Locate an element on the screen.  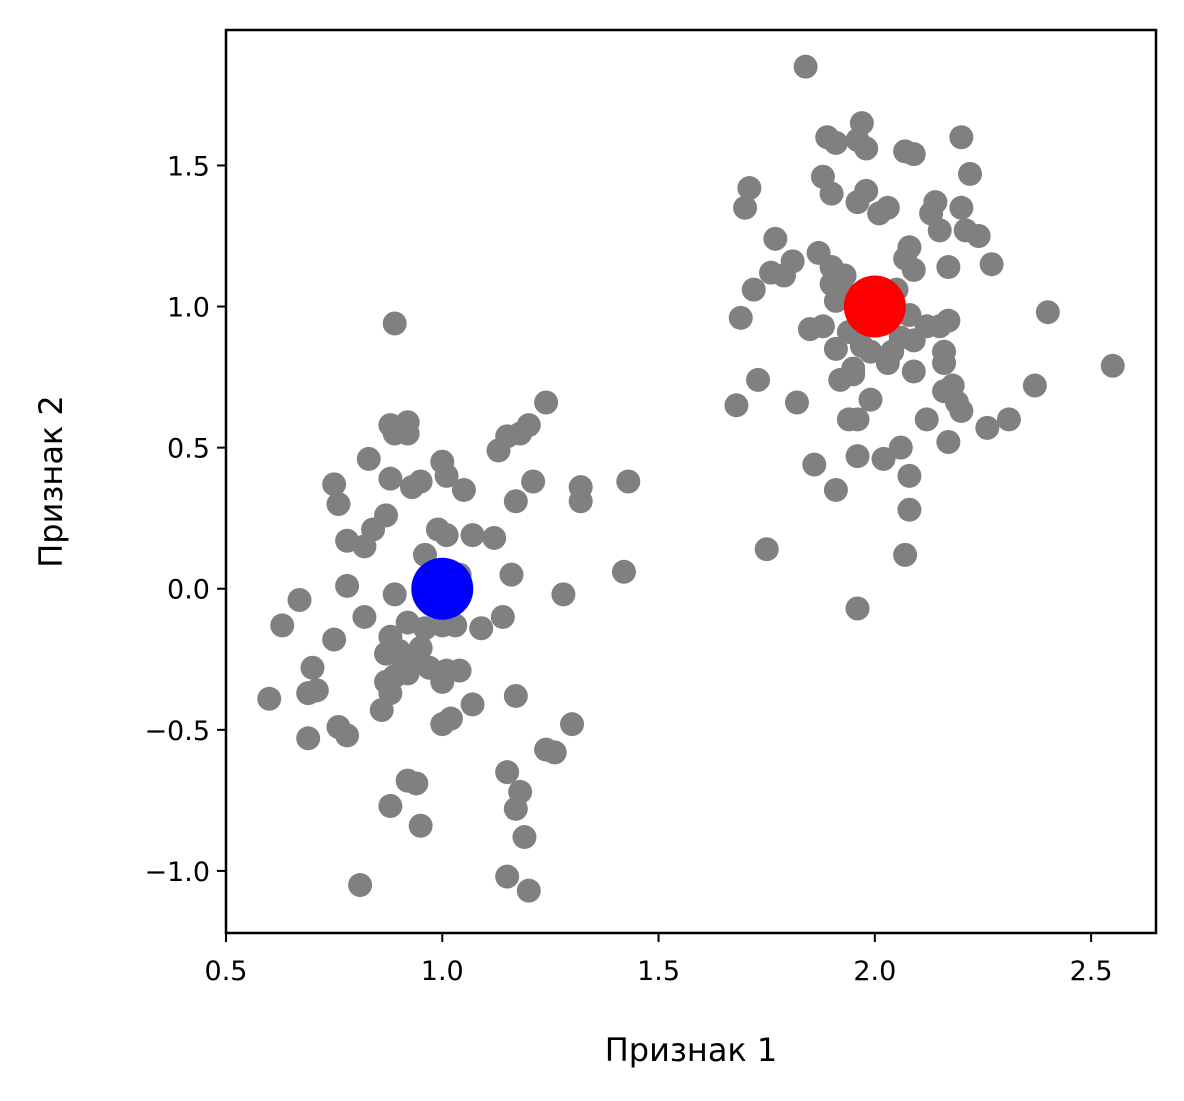
x-tick-label: 2.0 is located at coordinates (874, 971).